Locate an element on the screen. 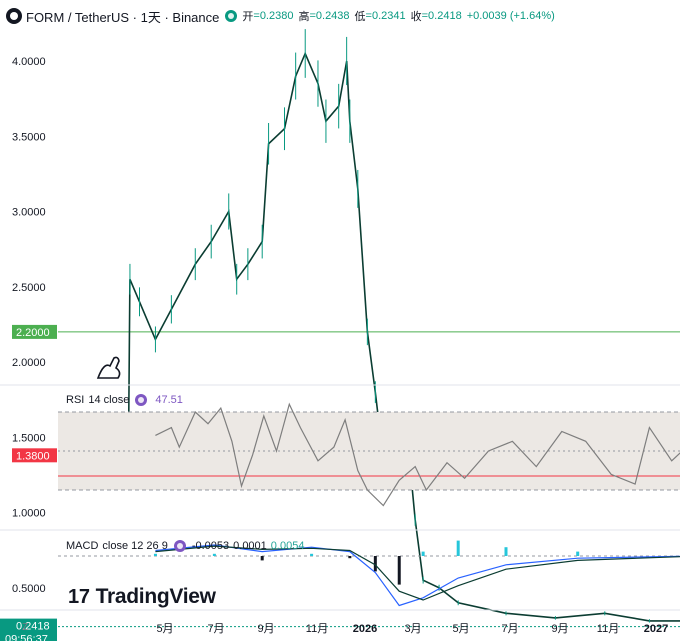 The image size is (680, 641). high-value: =0.2438 is located at coordinates (329, 16).